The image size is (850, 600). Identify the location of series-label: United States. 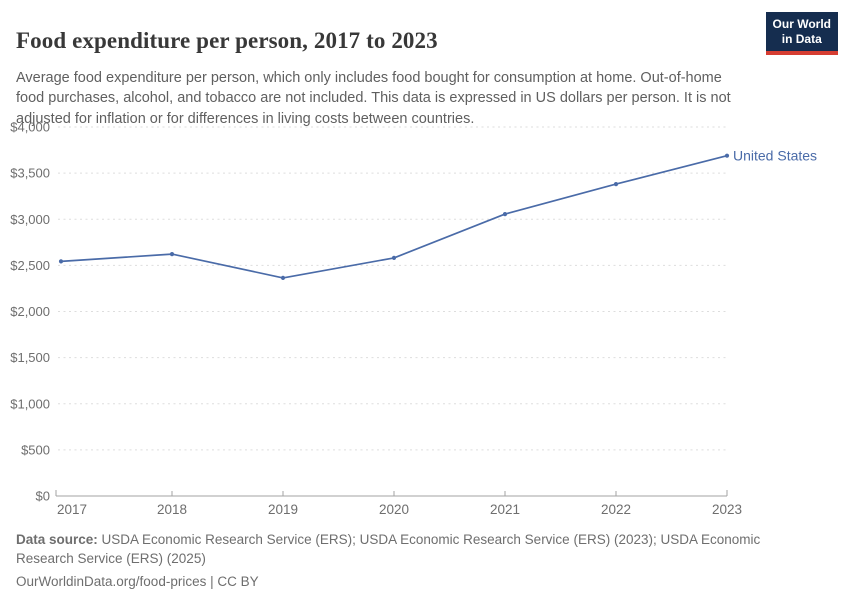
(775, 155).